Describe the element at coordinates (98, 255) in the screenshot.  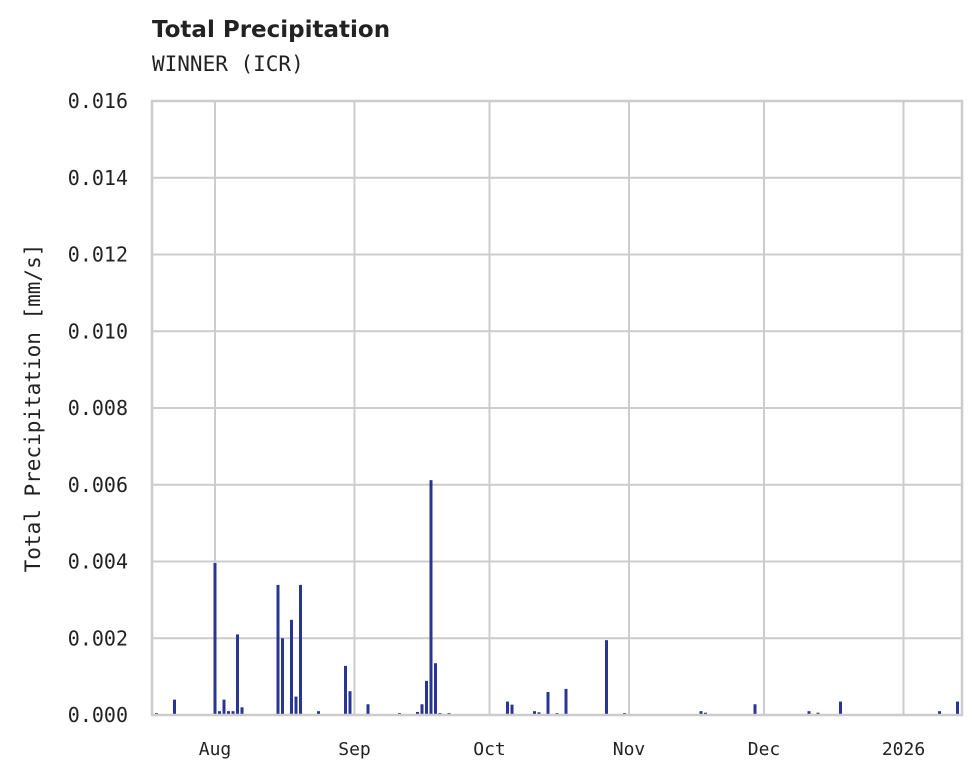
I see `y-tick-label: 0.012` at that location.